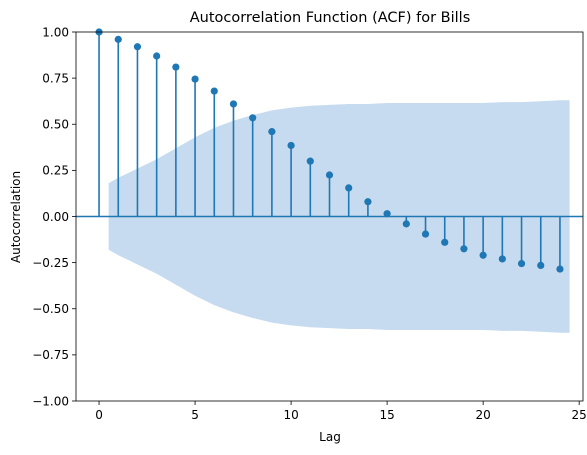 The width and height of the screenshot is (587, 455). Describe the element at coordinates (195, 415) in the screenshot. I see `x-tick-label: 5` at that location.